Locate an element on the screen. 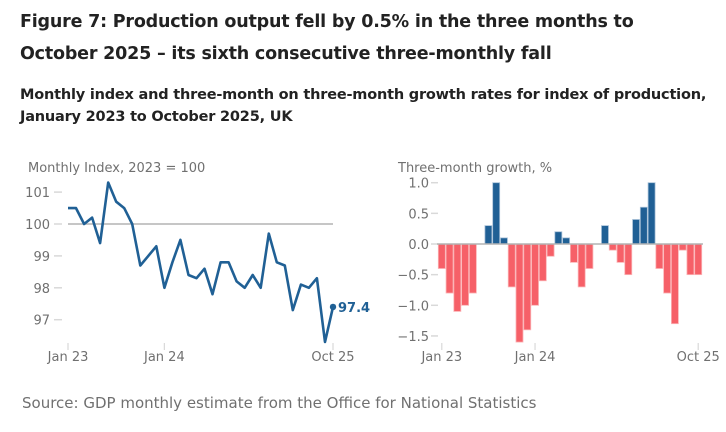 The height and width of the screenshot is (432, 726). y-tick-label: 100 is located at coordinates (37, 225).